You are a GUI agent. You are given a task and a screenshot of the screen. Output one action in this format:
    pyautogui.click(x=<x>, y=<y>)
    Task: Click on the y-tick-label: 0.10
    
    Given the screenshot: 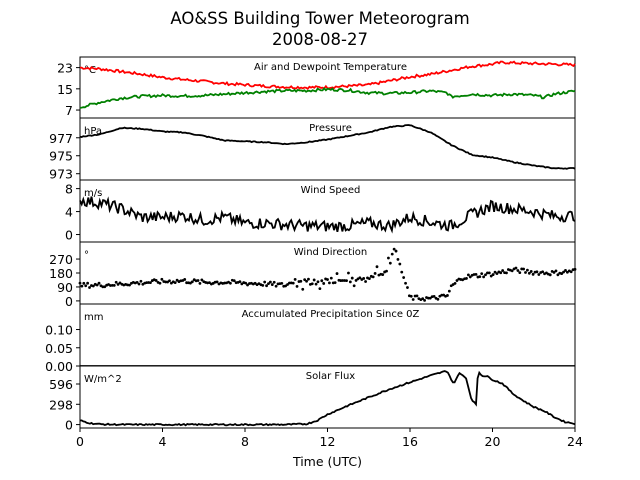 What is the action you would take?
    pyautogui.click(x=59, y=330)
    